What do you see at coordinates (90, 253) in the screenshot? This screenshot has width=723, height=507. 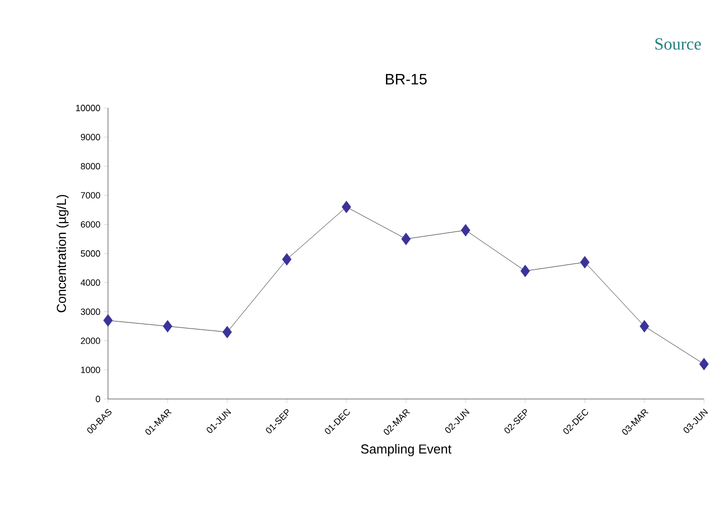 I see `y-tick-label: 5000` at bounding box center [90, 253].